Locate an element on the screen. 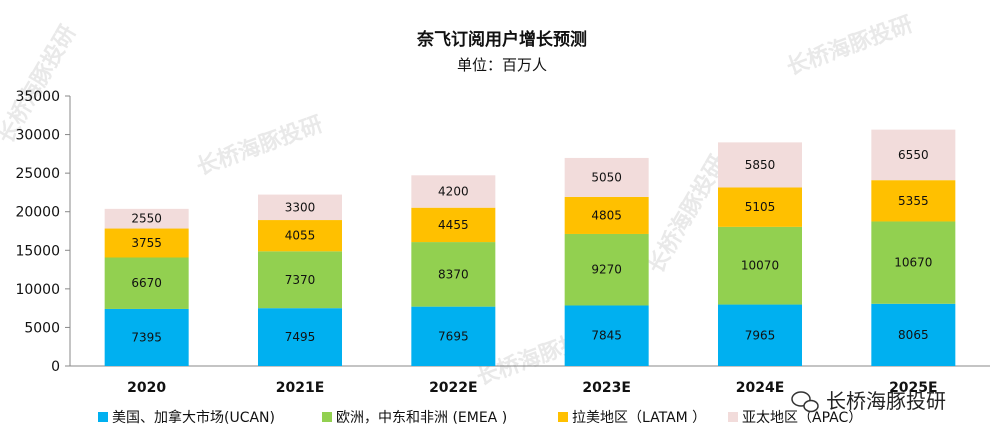 The width and height of the screenshot is (1004, 446). bar-data-label: 4805 is located at coordinates (606, 215).